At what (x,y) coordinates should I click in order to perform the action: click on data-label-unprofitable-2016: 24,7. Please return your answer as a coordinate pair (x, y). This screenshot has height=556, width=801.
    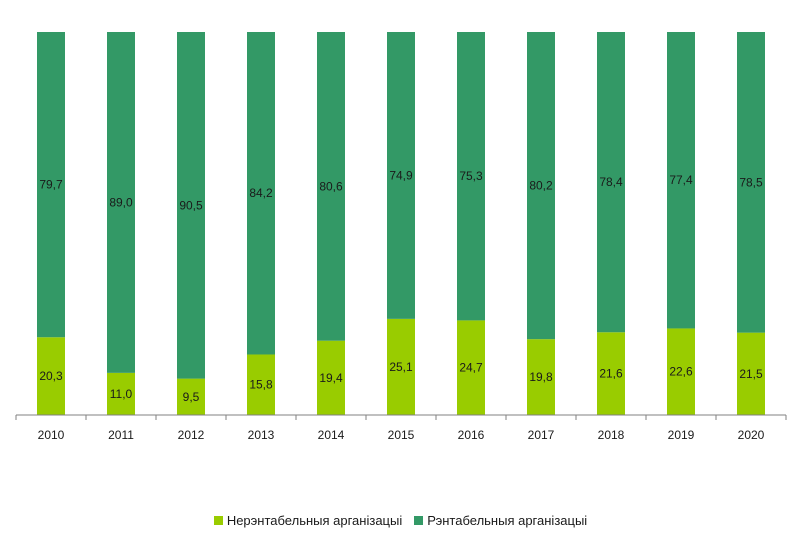
    Looking at the image, I should click on (471, 368).